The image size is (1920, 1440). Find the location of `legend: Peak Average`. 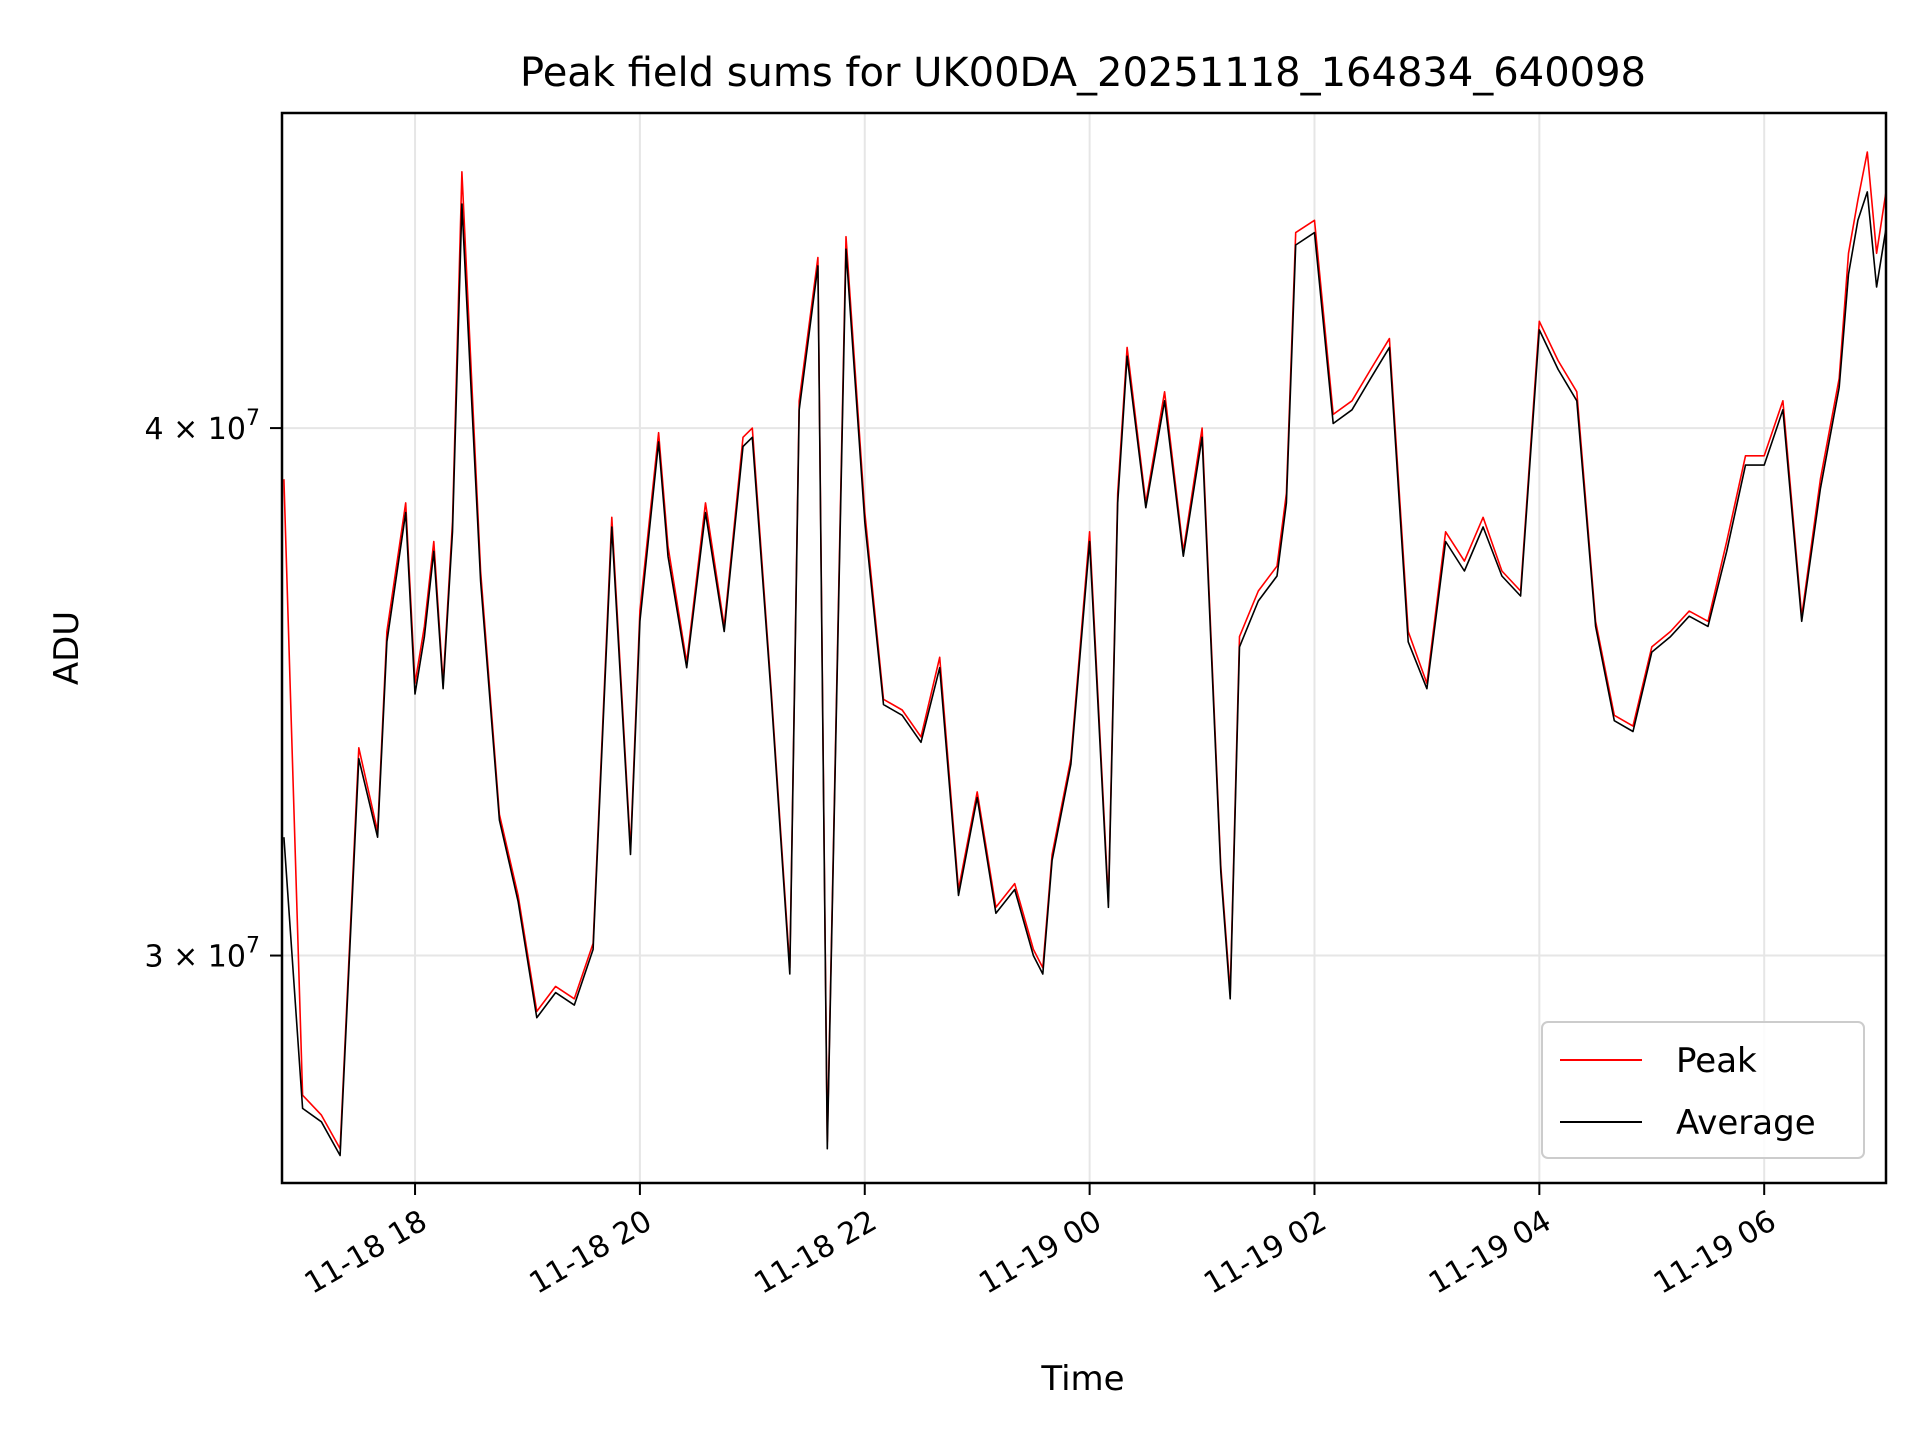

legend: Peak Average is located at coordinates (1703, 1090).